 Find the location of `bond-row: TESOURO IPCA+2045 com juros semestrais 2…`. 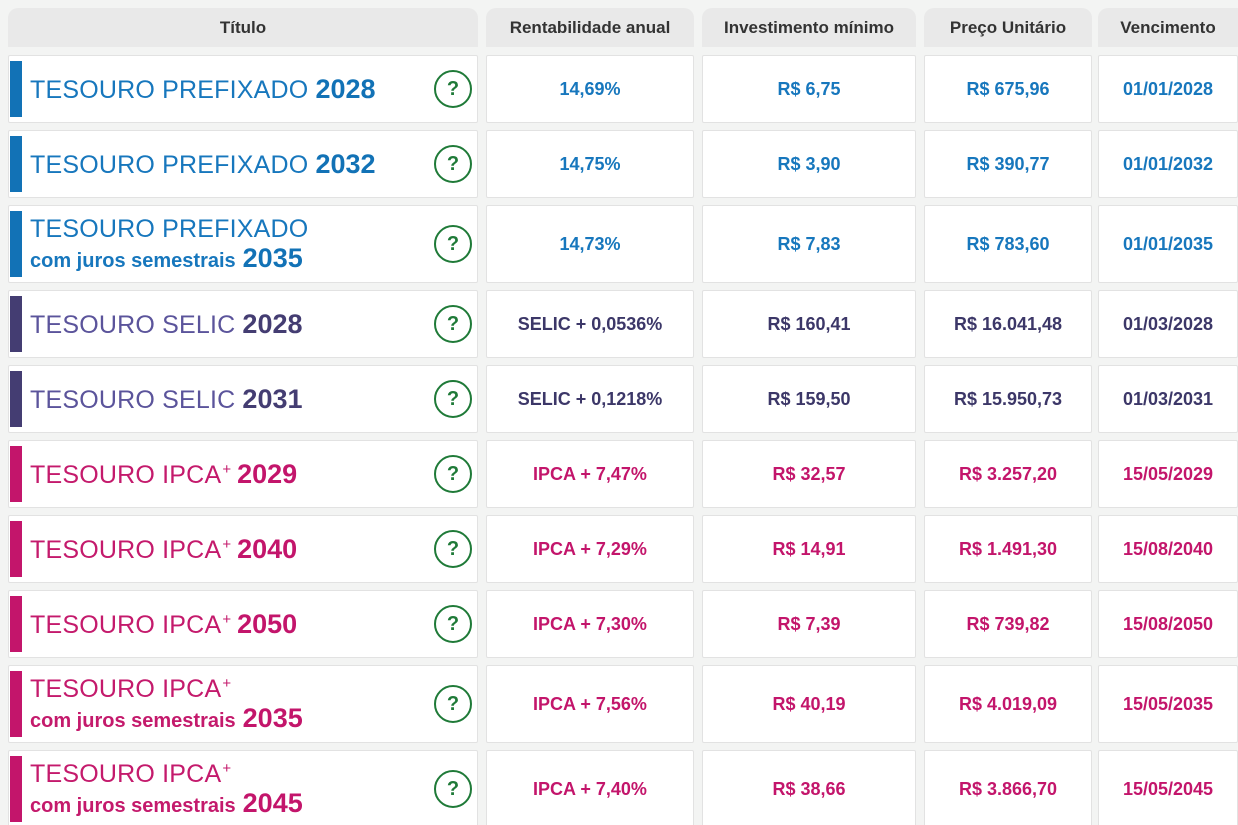

bond-row: TESOURO IPCA+2045 com juros semestrais 2… is located at coordinates (623, 787).